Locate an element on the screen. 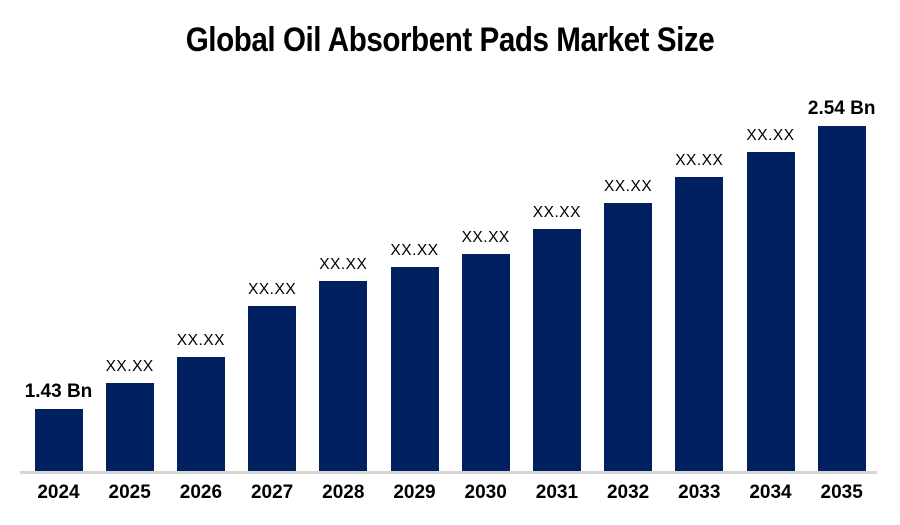 The height and width of the screenshot is (525, 900). x-axis-tick-label: 2025 is located at coordinates (129, 492).